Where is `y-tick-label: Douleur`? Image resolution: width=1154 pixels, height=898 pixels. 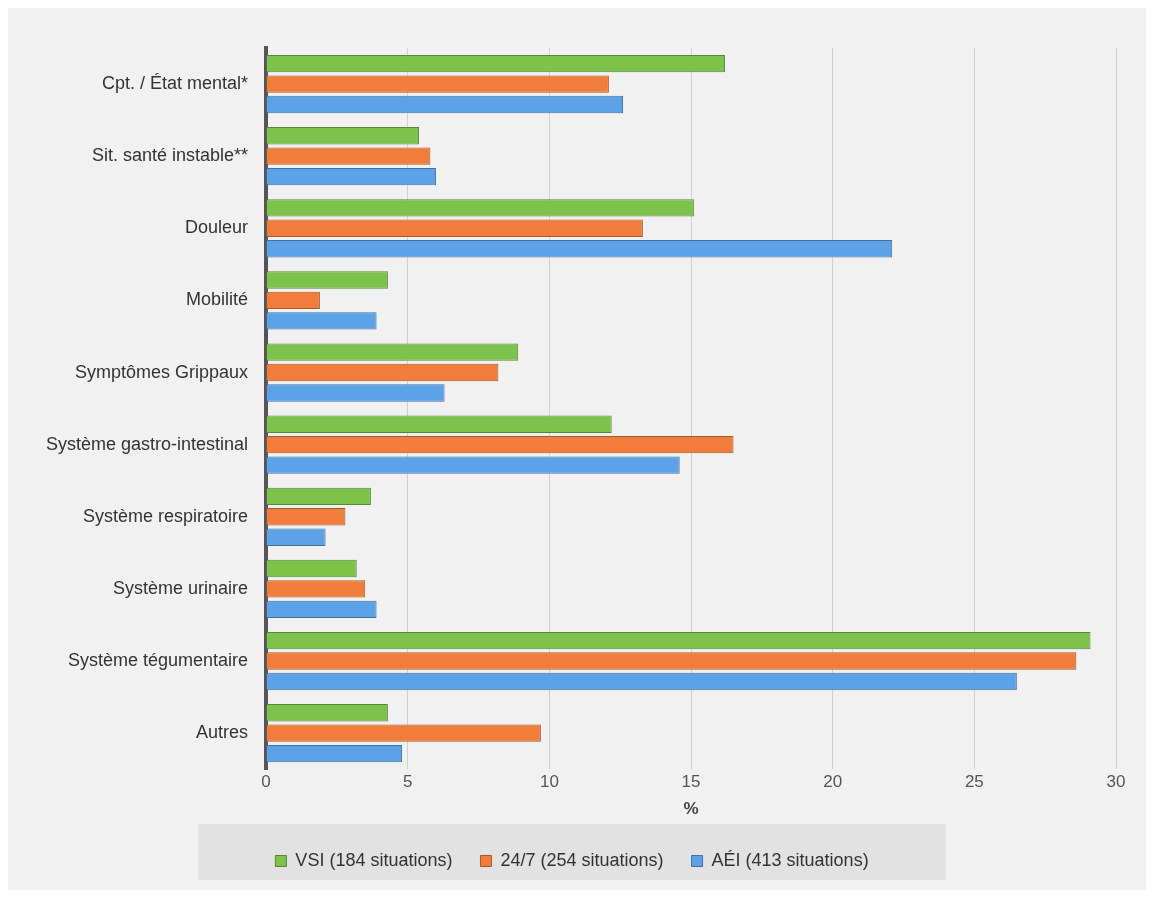 y-tick-label: Douleur is located at coordinates (217, 227).